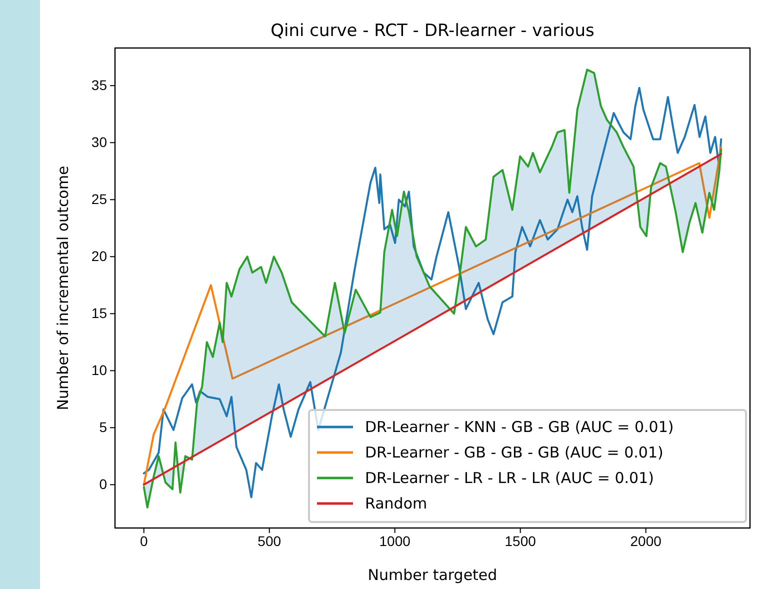 This screenshot has height=589, width=777. Describe the element at coordinates (99, 85) in the screenshot. I see `y-tick-label: 35` at that location.